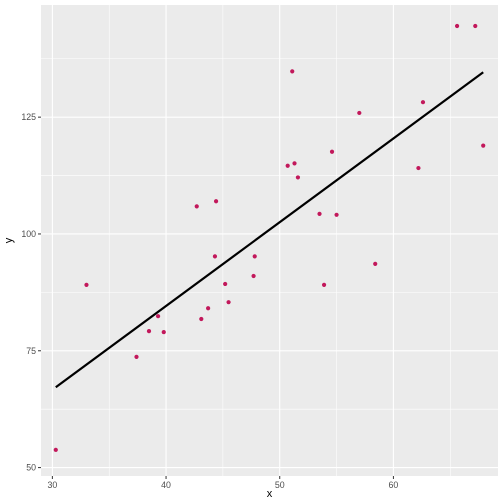 The width and height of the screenshot is (504, 504). Describe the element at coordinates (394, 485) in the screenshot. I see `x-tick-label: 60` at that location.